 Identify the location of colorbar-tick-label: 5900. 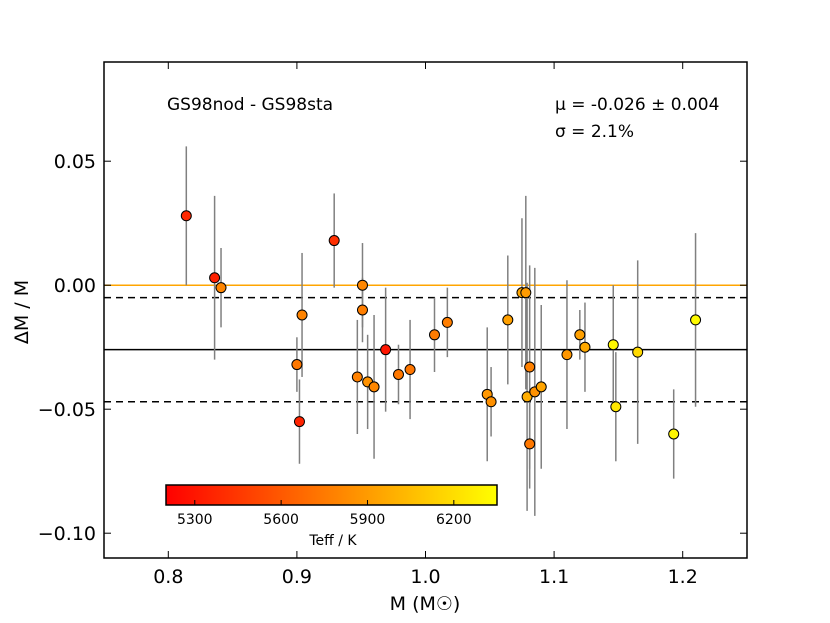
(368, 520).